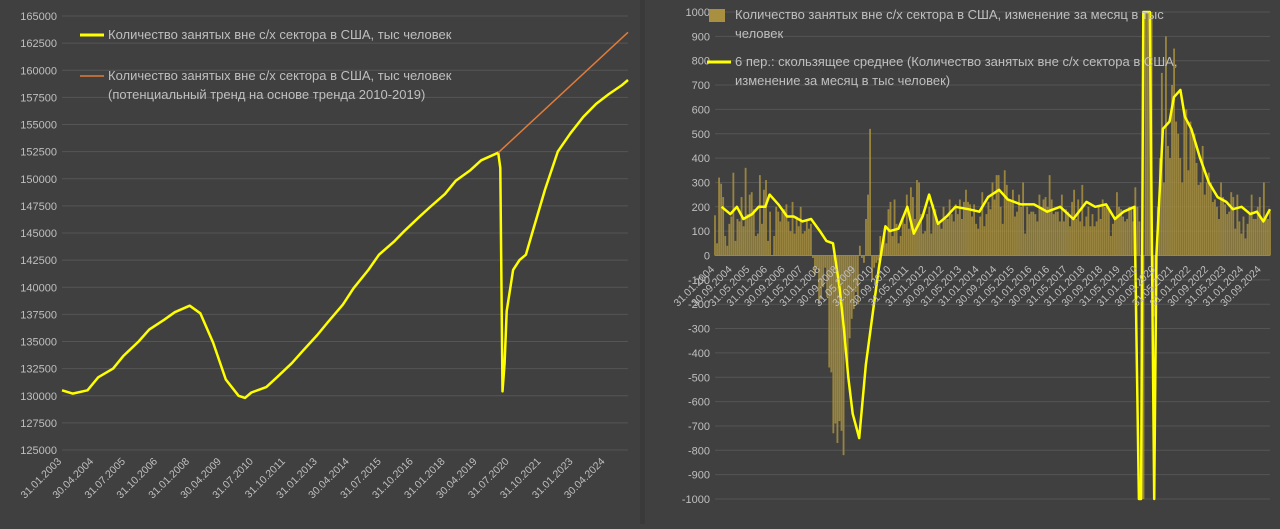  What do you see at coordinates (38, 397) in the screenshot?
I see `y-tick-label: 130000` at bounding box center [38, 397].